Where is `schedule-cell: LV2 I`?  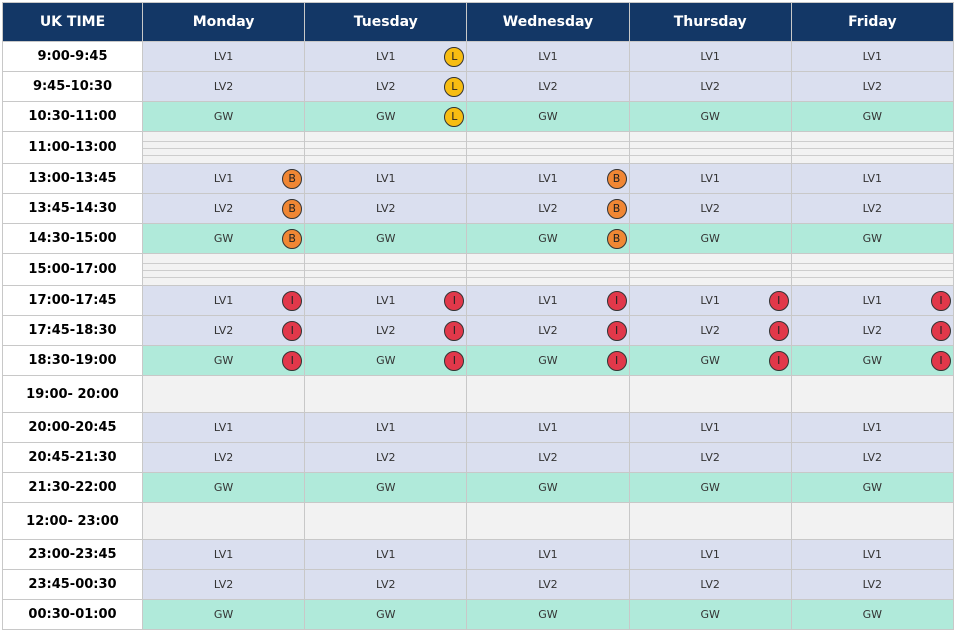
schedule-cell: LV2 I is located at coordinates (223, 330).